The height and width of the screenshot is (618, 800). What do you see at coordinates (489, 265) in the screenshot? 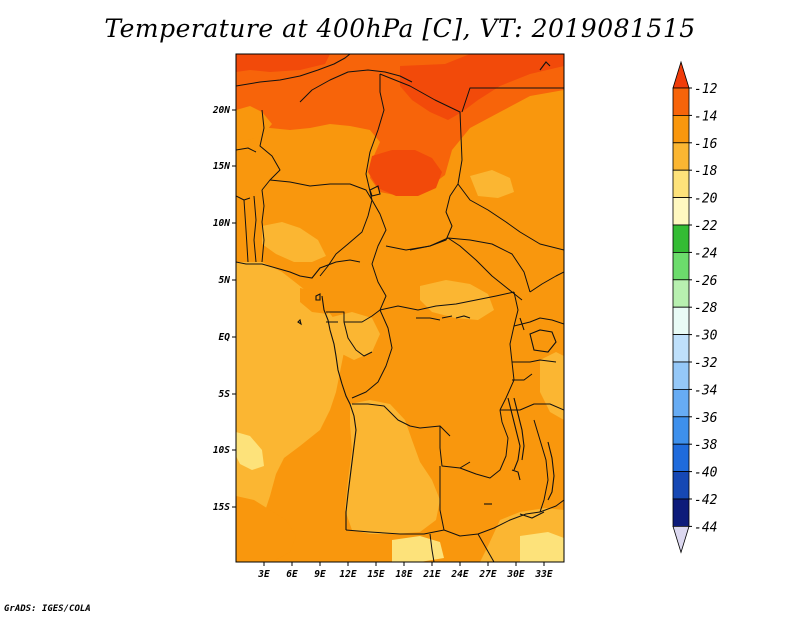
I see `border-south-sudan` at bounding box center [489, 265].